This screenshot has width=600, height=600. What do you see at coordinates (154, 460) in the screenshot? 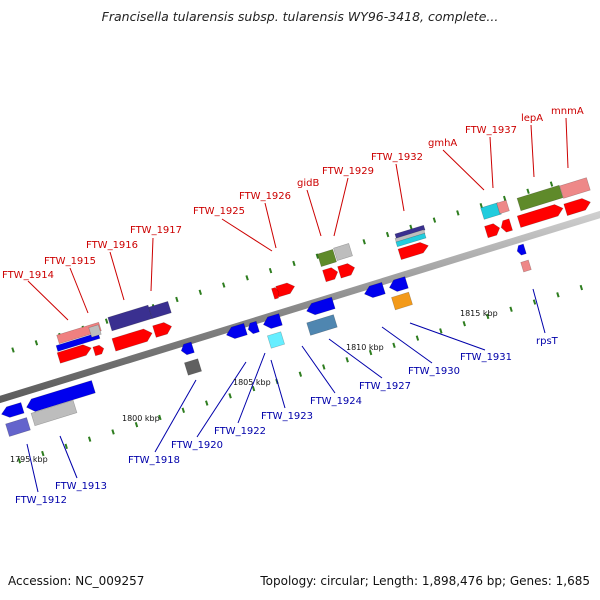
I see `gene-label-ftw-1918: FTW_1918` at bounding box center [154, 460].